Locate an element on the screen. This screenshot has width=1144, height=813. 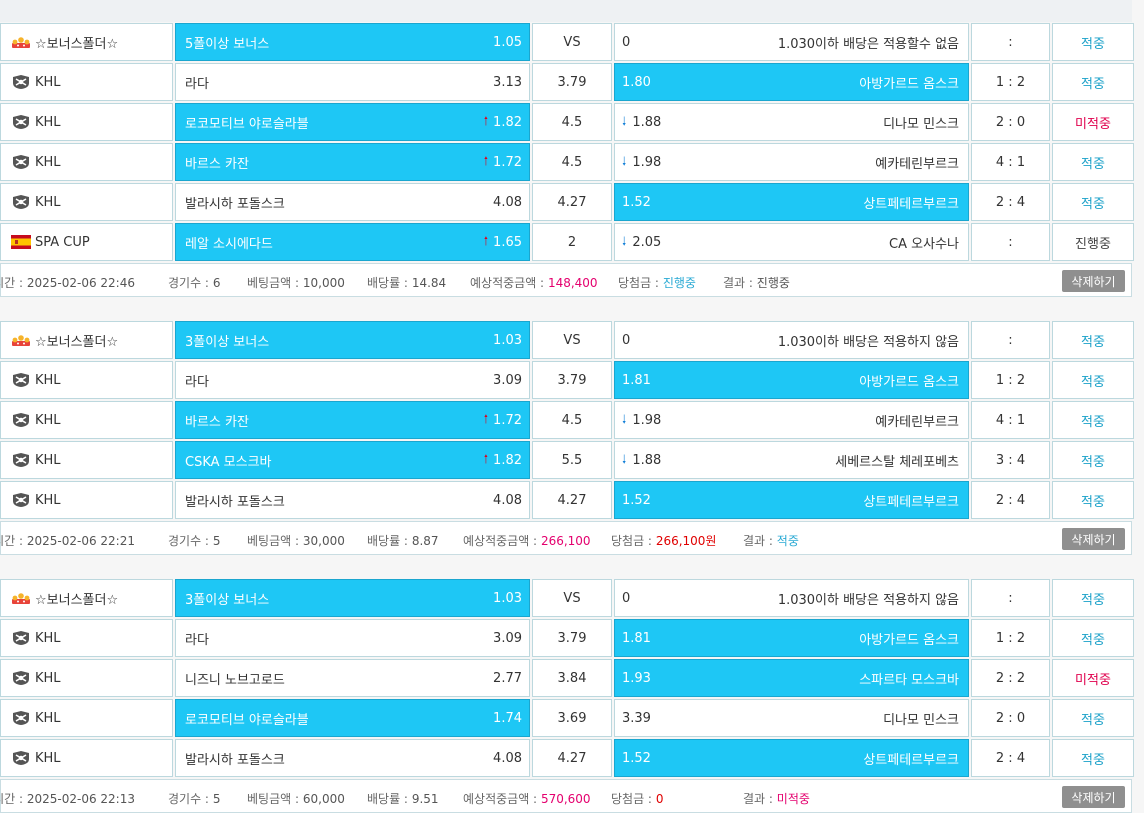
game-row: KHL 라다 3.09 3.79 1.81 아방가르드 옴스크 1 : 2 적중 is located at coordinates (567, 380).